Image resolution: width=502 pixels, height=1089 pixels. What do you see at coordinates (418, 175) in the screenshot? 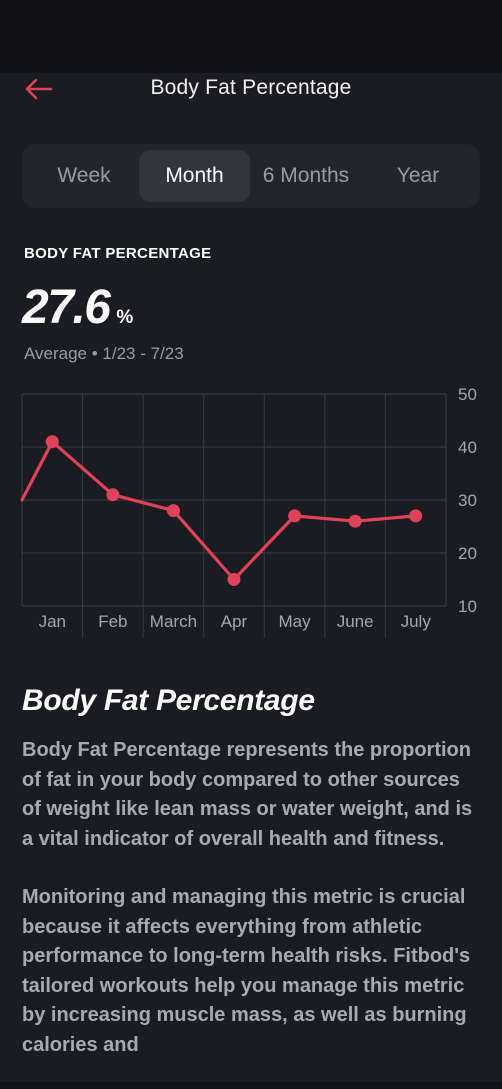
I see `segment-year: Year` at bounding box center [418, 175].